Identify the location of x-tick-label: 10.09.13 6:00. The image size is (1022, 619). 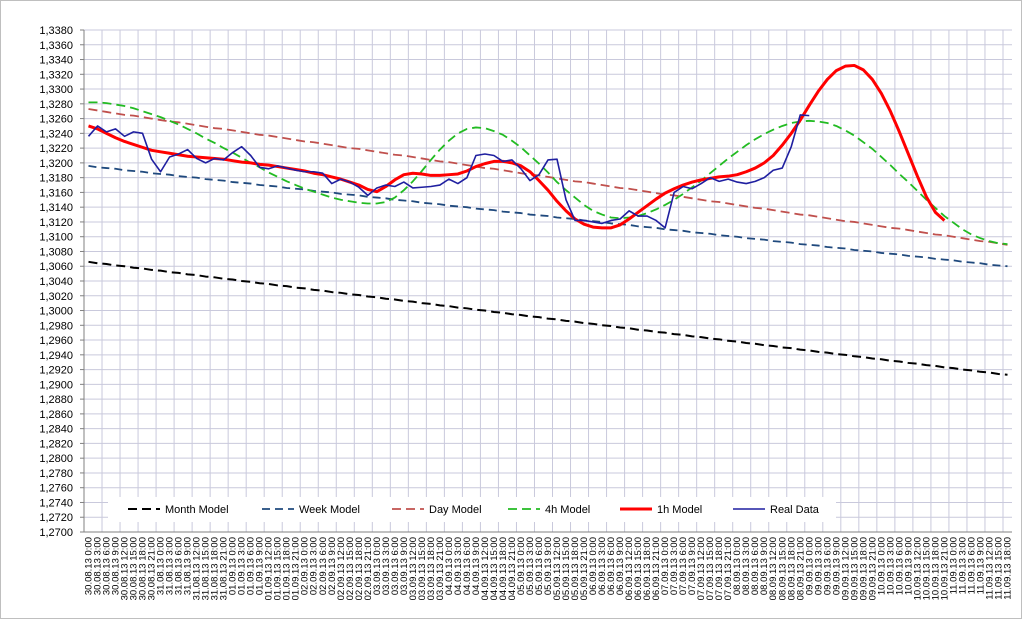
(899, 566).